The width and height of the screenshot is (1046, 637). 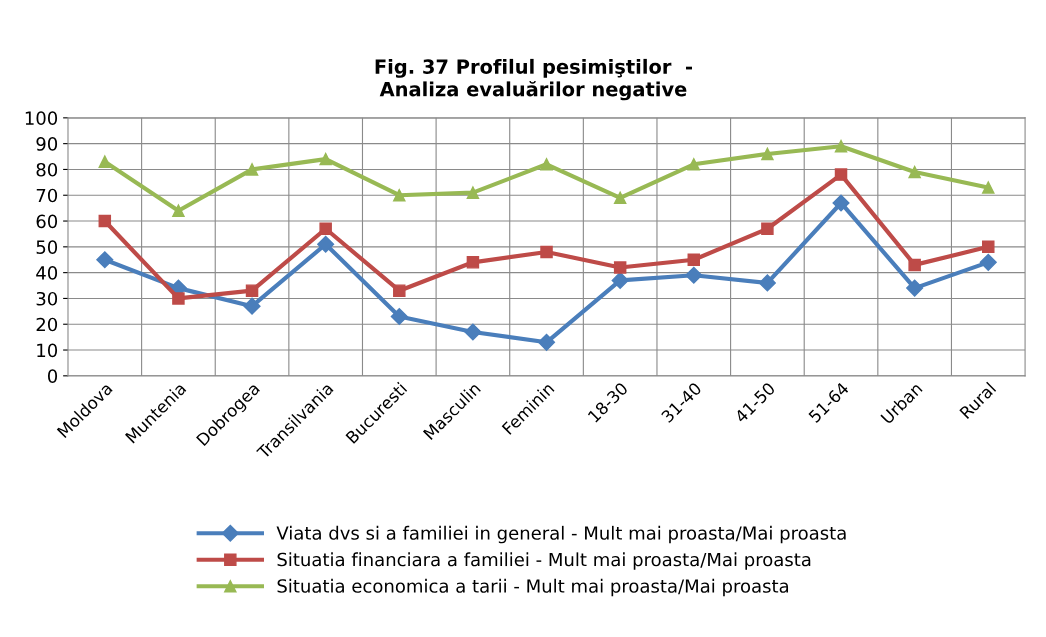 What do you see at coordinates (47, 350) in the screenshot?
I see `y-tick-label: 10` at bounding box center [47, 350].